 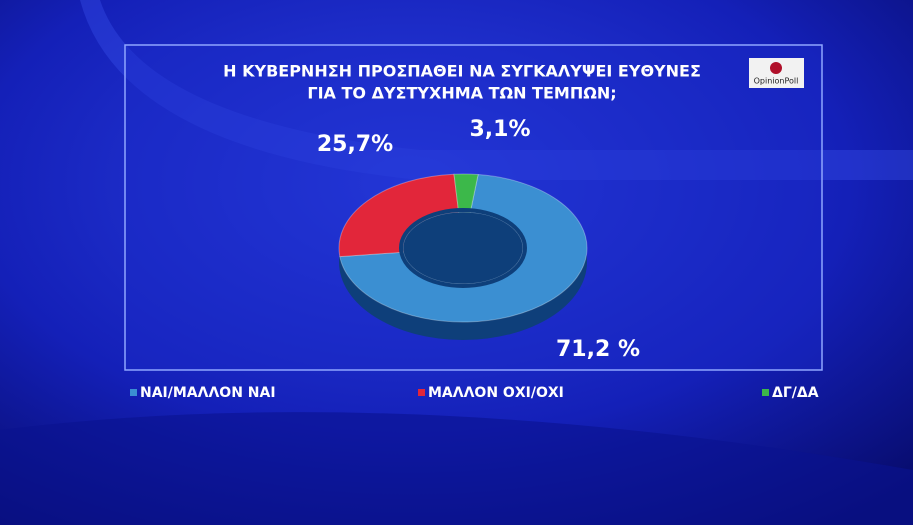 I want to click on value-label: 71,2 %, so click(x=598, y=349).